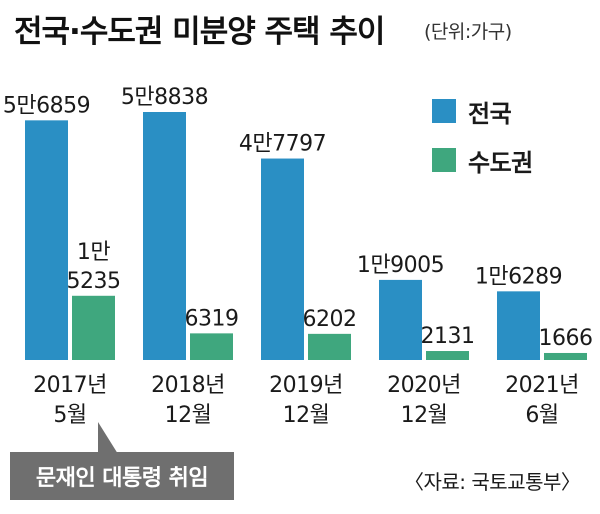 The image size is (600, 514). Describe the element at coordinates (448, 336) in the screenshot. I see `data-label-capital: 2131` at that location.